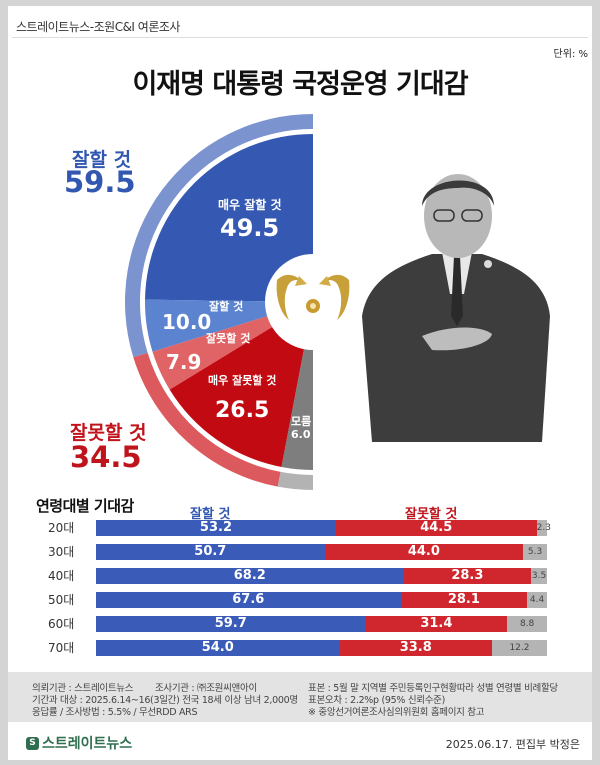 Image resolution: width=600 pixels, height=765 pixels. Describe the element at coordinates (543, 528) in the screenshot. I see `unknown-segment: 2.3` at that location.